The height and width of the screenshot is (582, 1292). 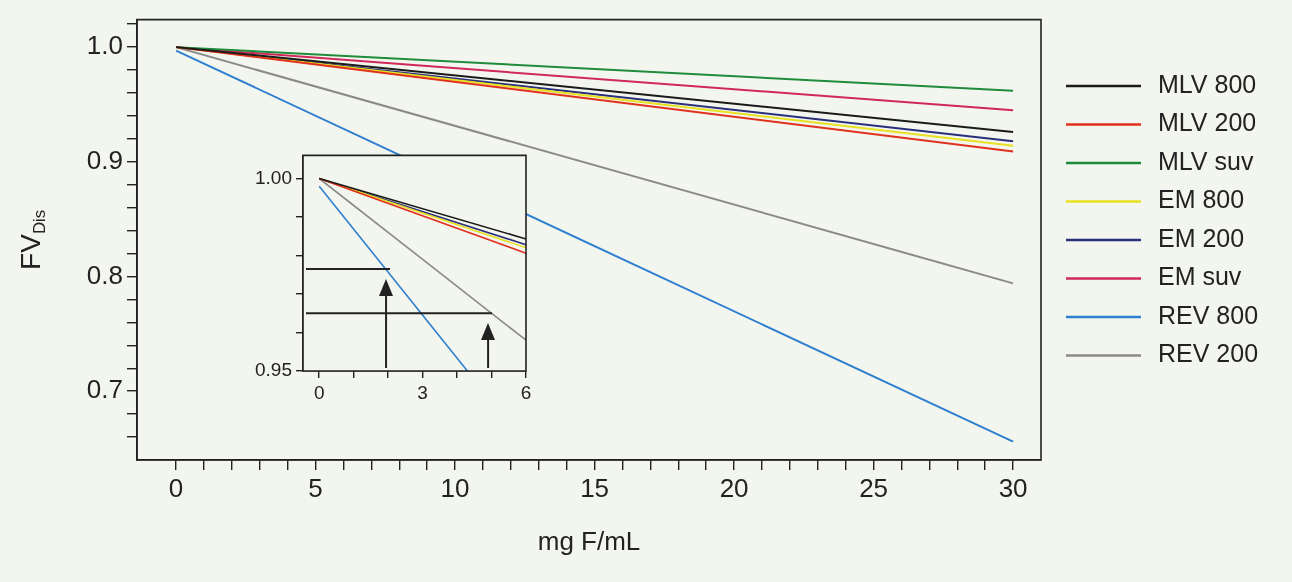 I want to click on y-tick-label: 0.8, so click(x=104, y=274).